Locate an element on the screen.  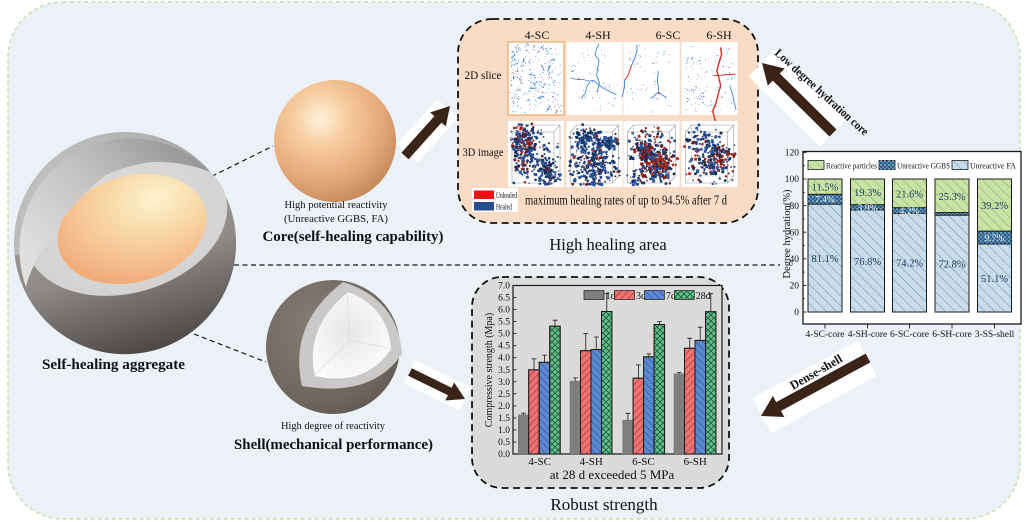
svg-text: 6-SC-core is located at coordinates (909, 335).